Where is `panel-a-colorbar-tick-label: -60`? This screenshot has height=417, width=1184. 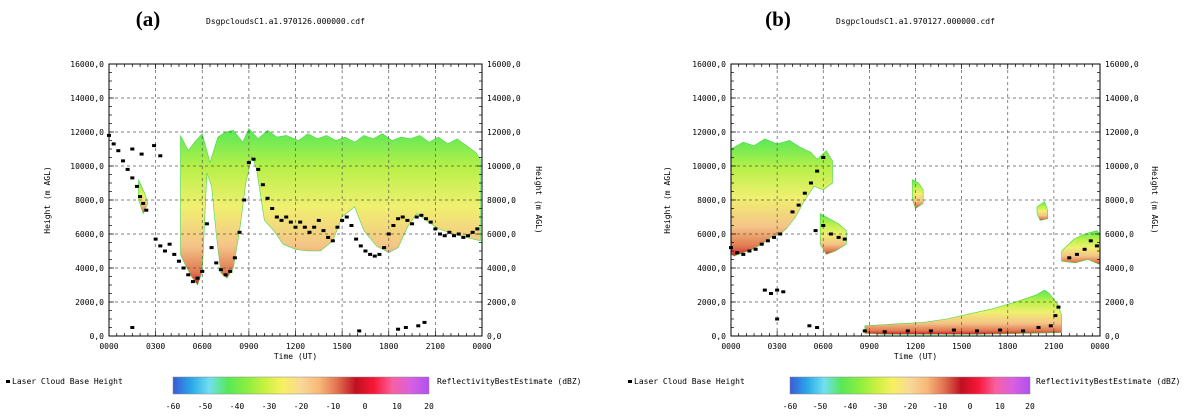
panel-a-colorbar-tick-label: -60 is located at coordinates (173, 406).